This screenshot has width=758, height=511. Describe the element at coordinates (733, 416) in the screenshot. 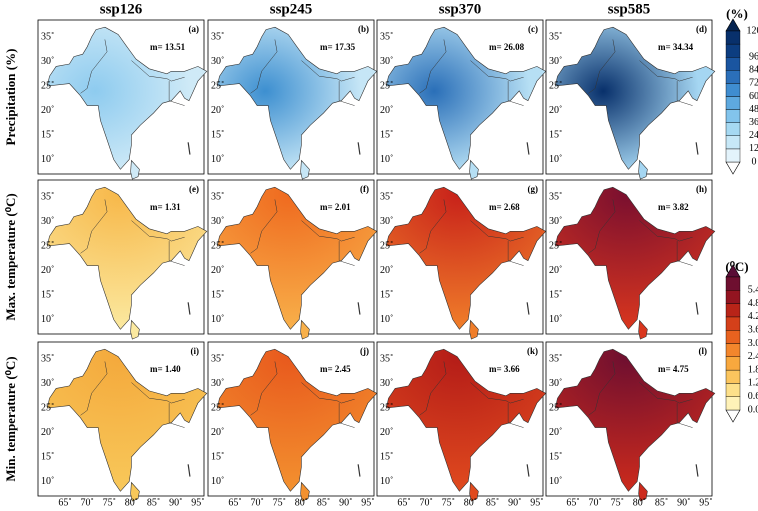

I see `colorbar-cap` at that location.